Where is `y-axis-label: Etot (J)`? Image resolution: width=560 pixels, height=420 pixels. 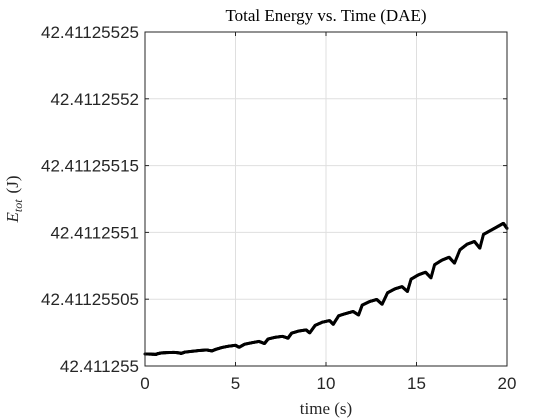 y-axis-label: Etot (J) is located at coordinates (14, 199).